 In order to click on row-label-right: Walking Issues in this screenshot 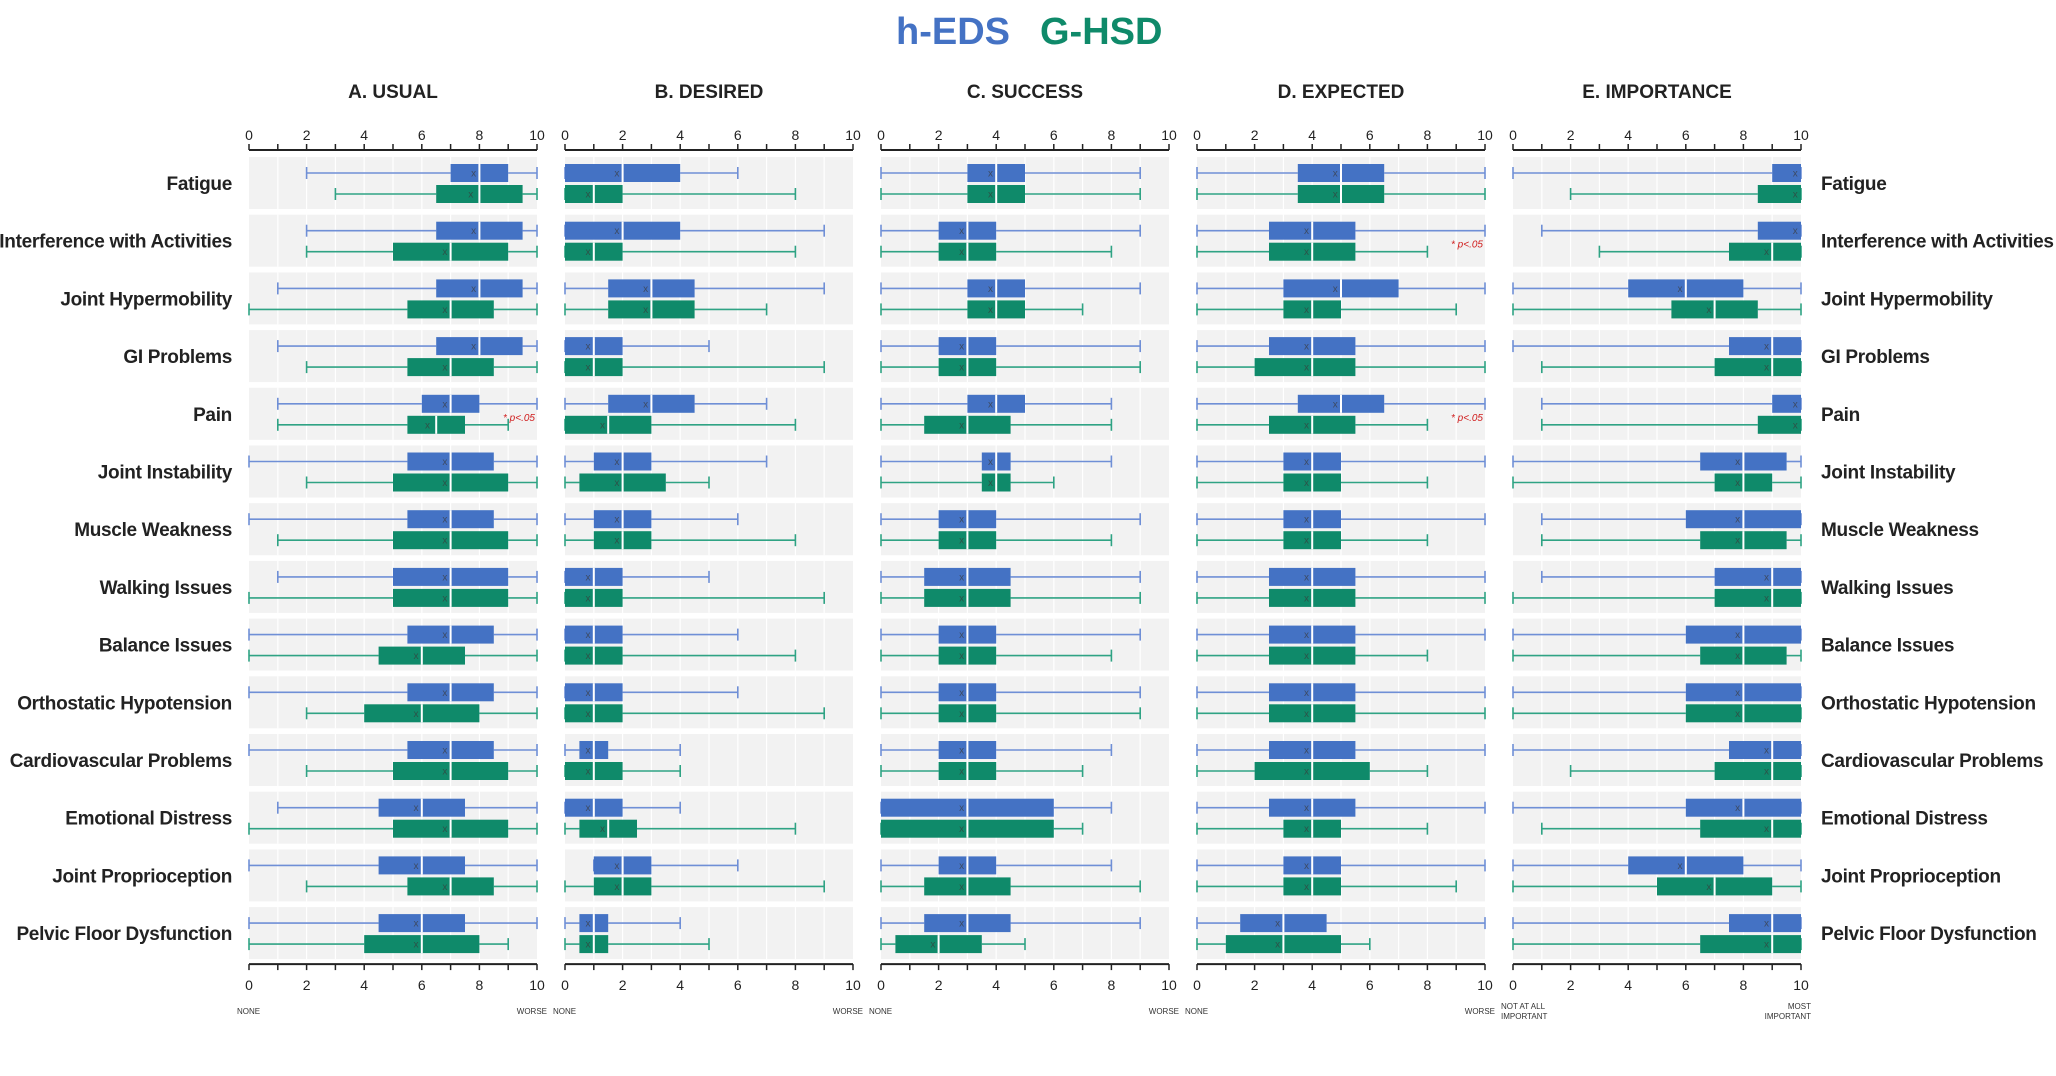, I will do `click(1887, 588)`.